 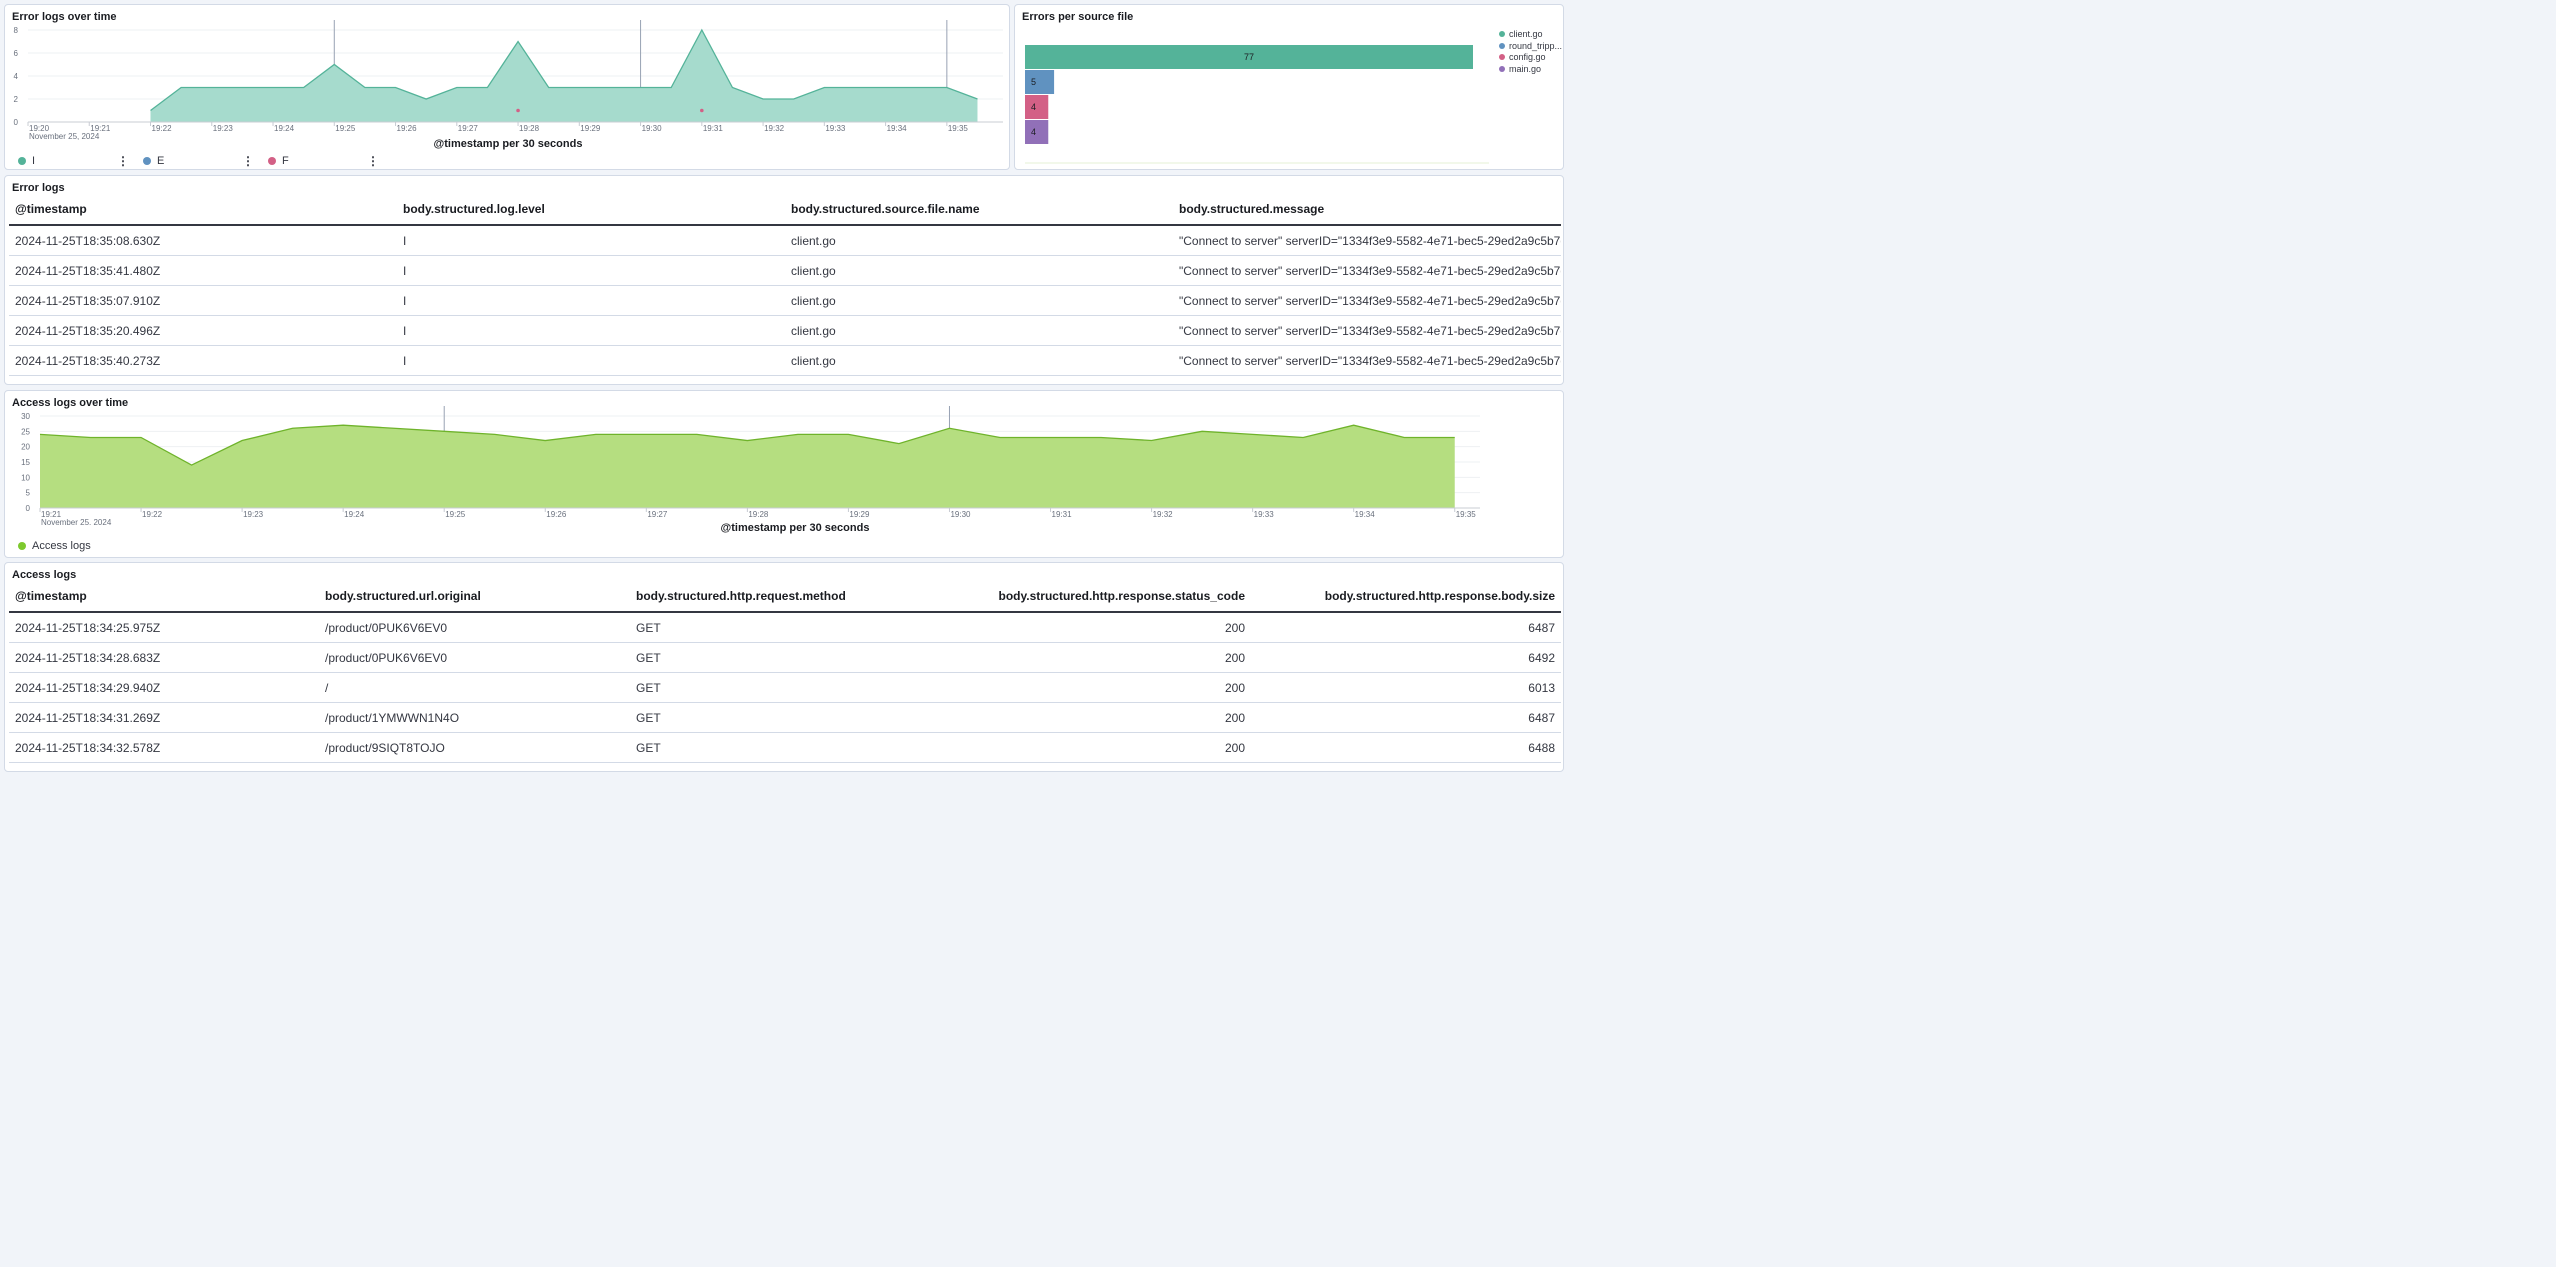 I want to click on legend-item-i: I, so click(x=26, y=161).